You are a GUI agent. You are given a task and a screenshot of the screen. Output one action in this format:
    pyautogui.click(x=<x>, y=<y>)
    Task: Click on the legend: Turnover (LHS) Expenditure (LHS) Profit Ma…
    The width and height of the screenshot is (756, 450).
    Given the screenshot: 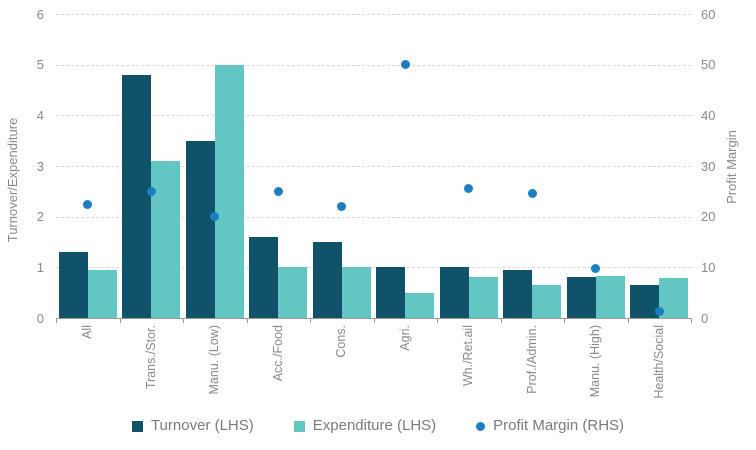 What is the action you would take?
    pyautogui.click(x=378, y=426)
    